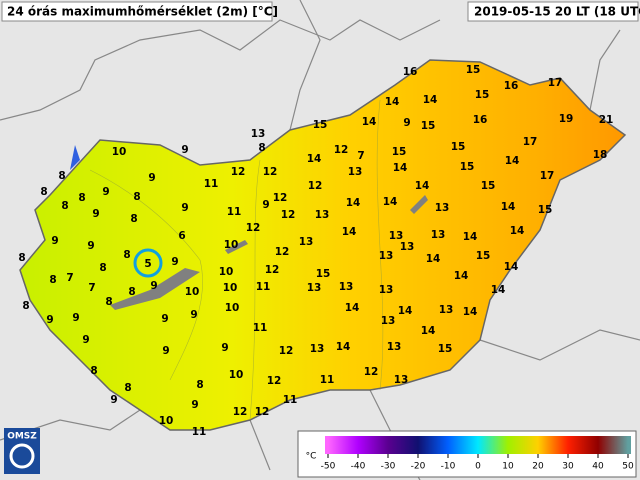  Describe the element at coordinates (358, 467) in the screenshot. I see `colorbar-tick-label: -40` at that location.